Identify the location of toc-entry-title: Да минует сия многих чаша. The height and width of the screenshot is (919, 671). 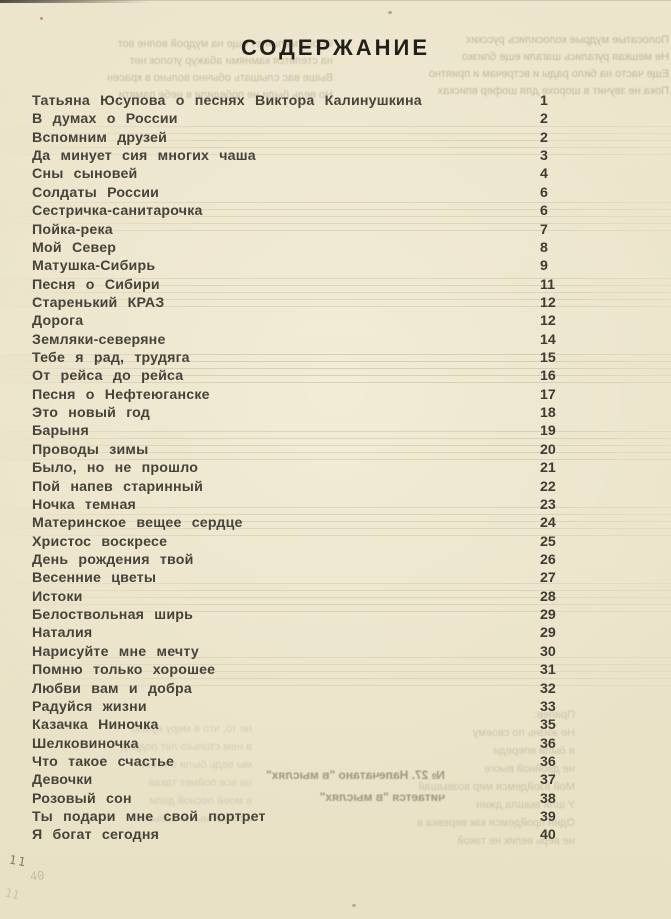
(144, 156).